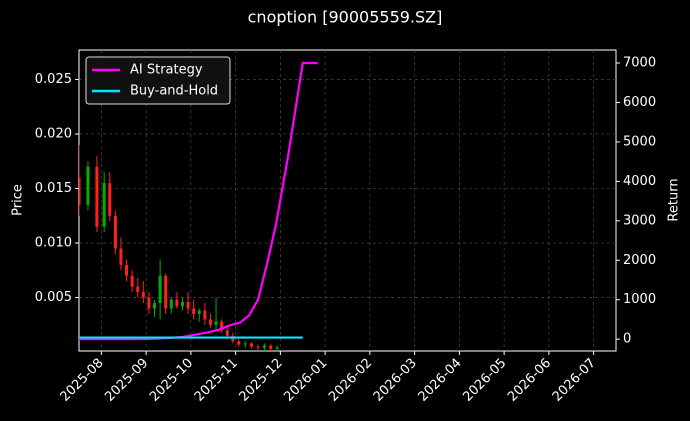 The width and height of the screenshot is (690, 421). Describe the element at coordinates (484, 380) in the screenshot. I see `x-tick-label: 2026-05` at that location.